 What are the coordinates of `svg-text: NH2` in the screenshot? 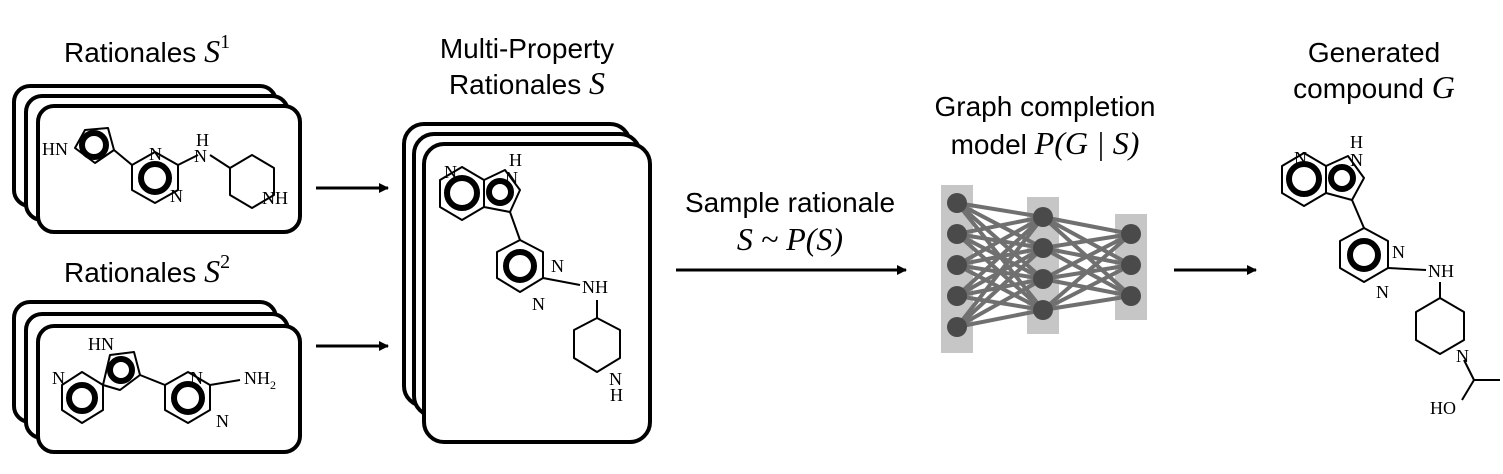 It's located at (260, 380).